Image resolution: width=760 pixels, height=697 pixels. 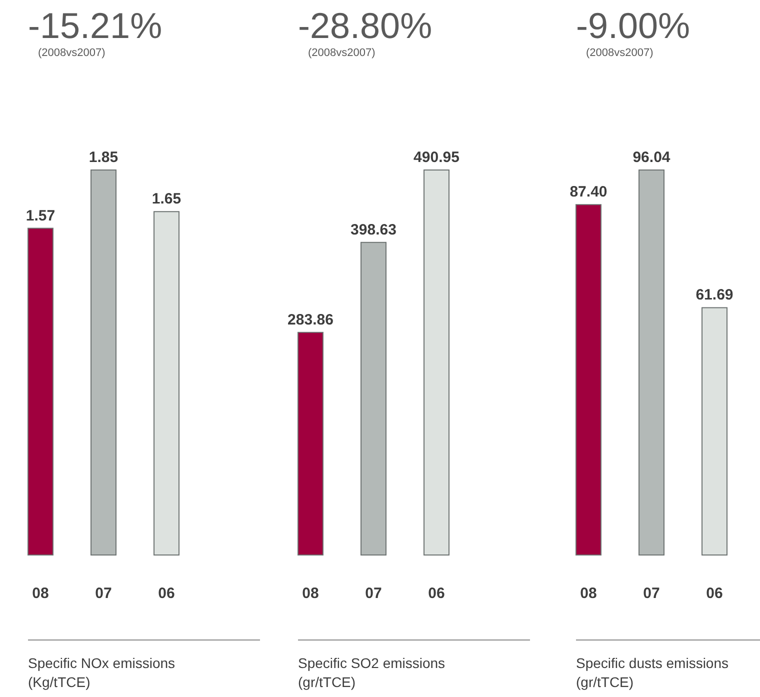 I want to click on data-label: 61.69, so click(x=715, y=295).